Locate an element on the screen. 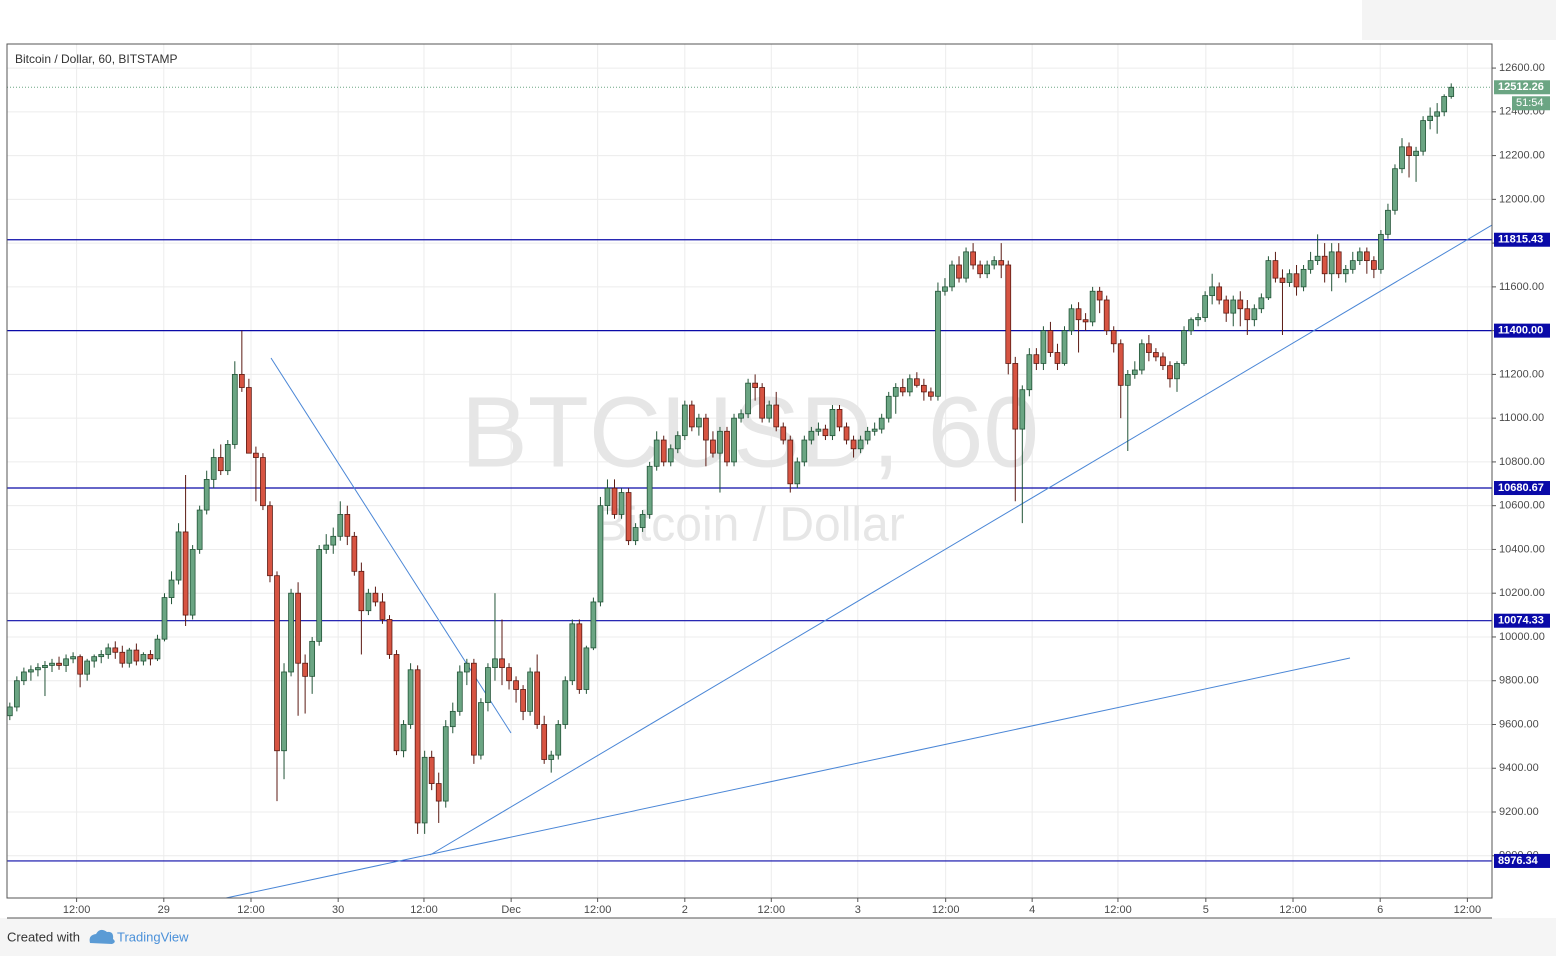 Image resolution: width=1556 pixels, height=961 pixels. y-tick-label: 11000.00 is located at coordinates (1521, 418).